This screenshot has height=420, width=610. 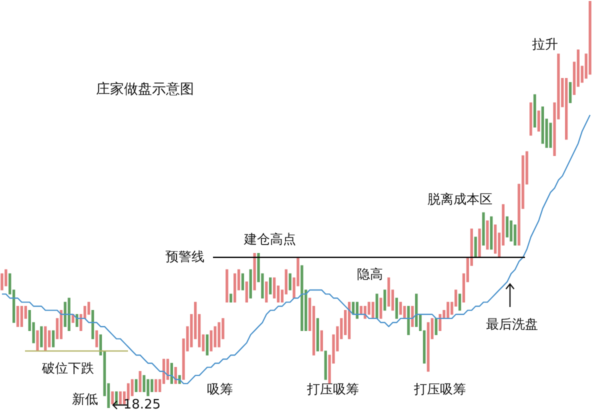 What do you see at coordinates (220, 390) in the screenshot?
I see `annotation: 吸筹` at bounding box center [220, 390].